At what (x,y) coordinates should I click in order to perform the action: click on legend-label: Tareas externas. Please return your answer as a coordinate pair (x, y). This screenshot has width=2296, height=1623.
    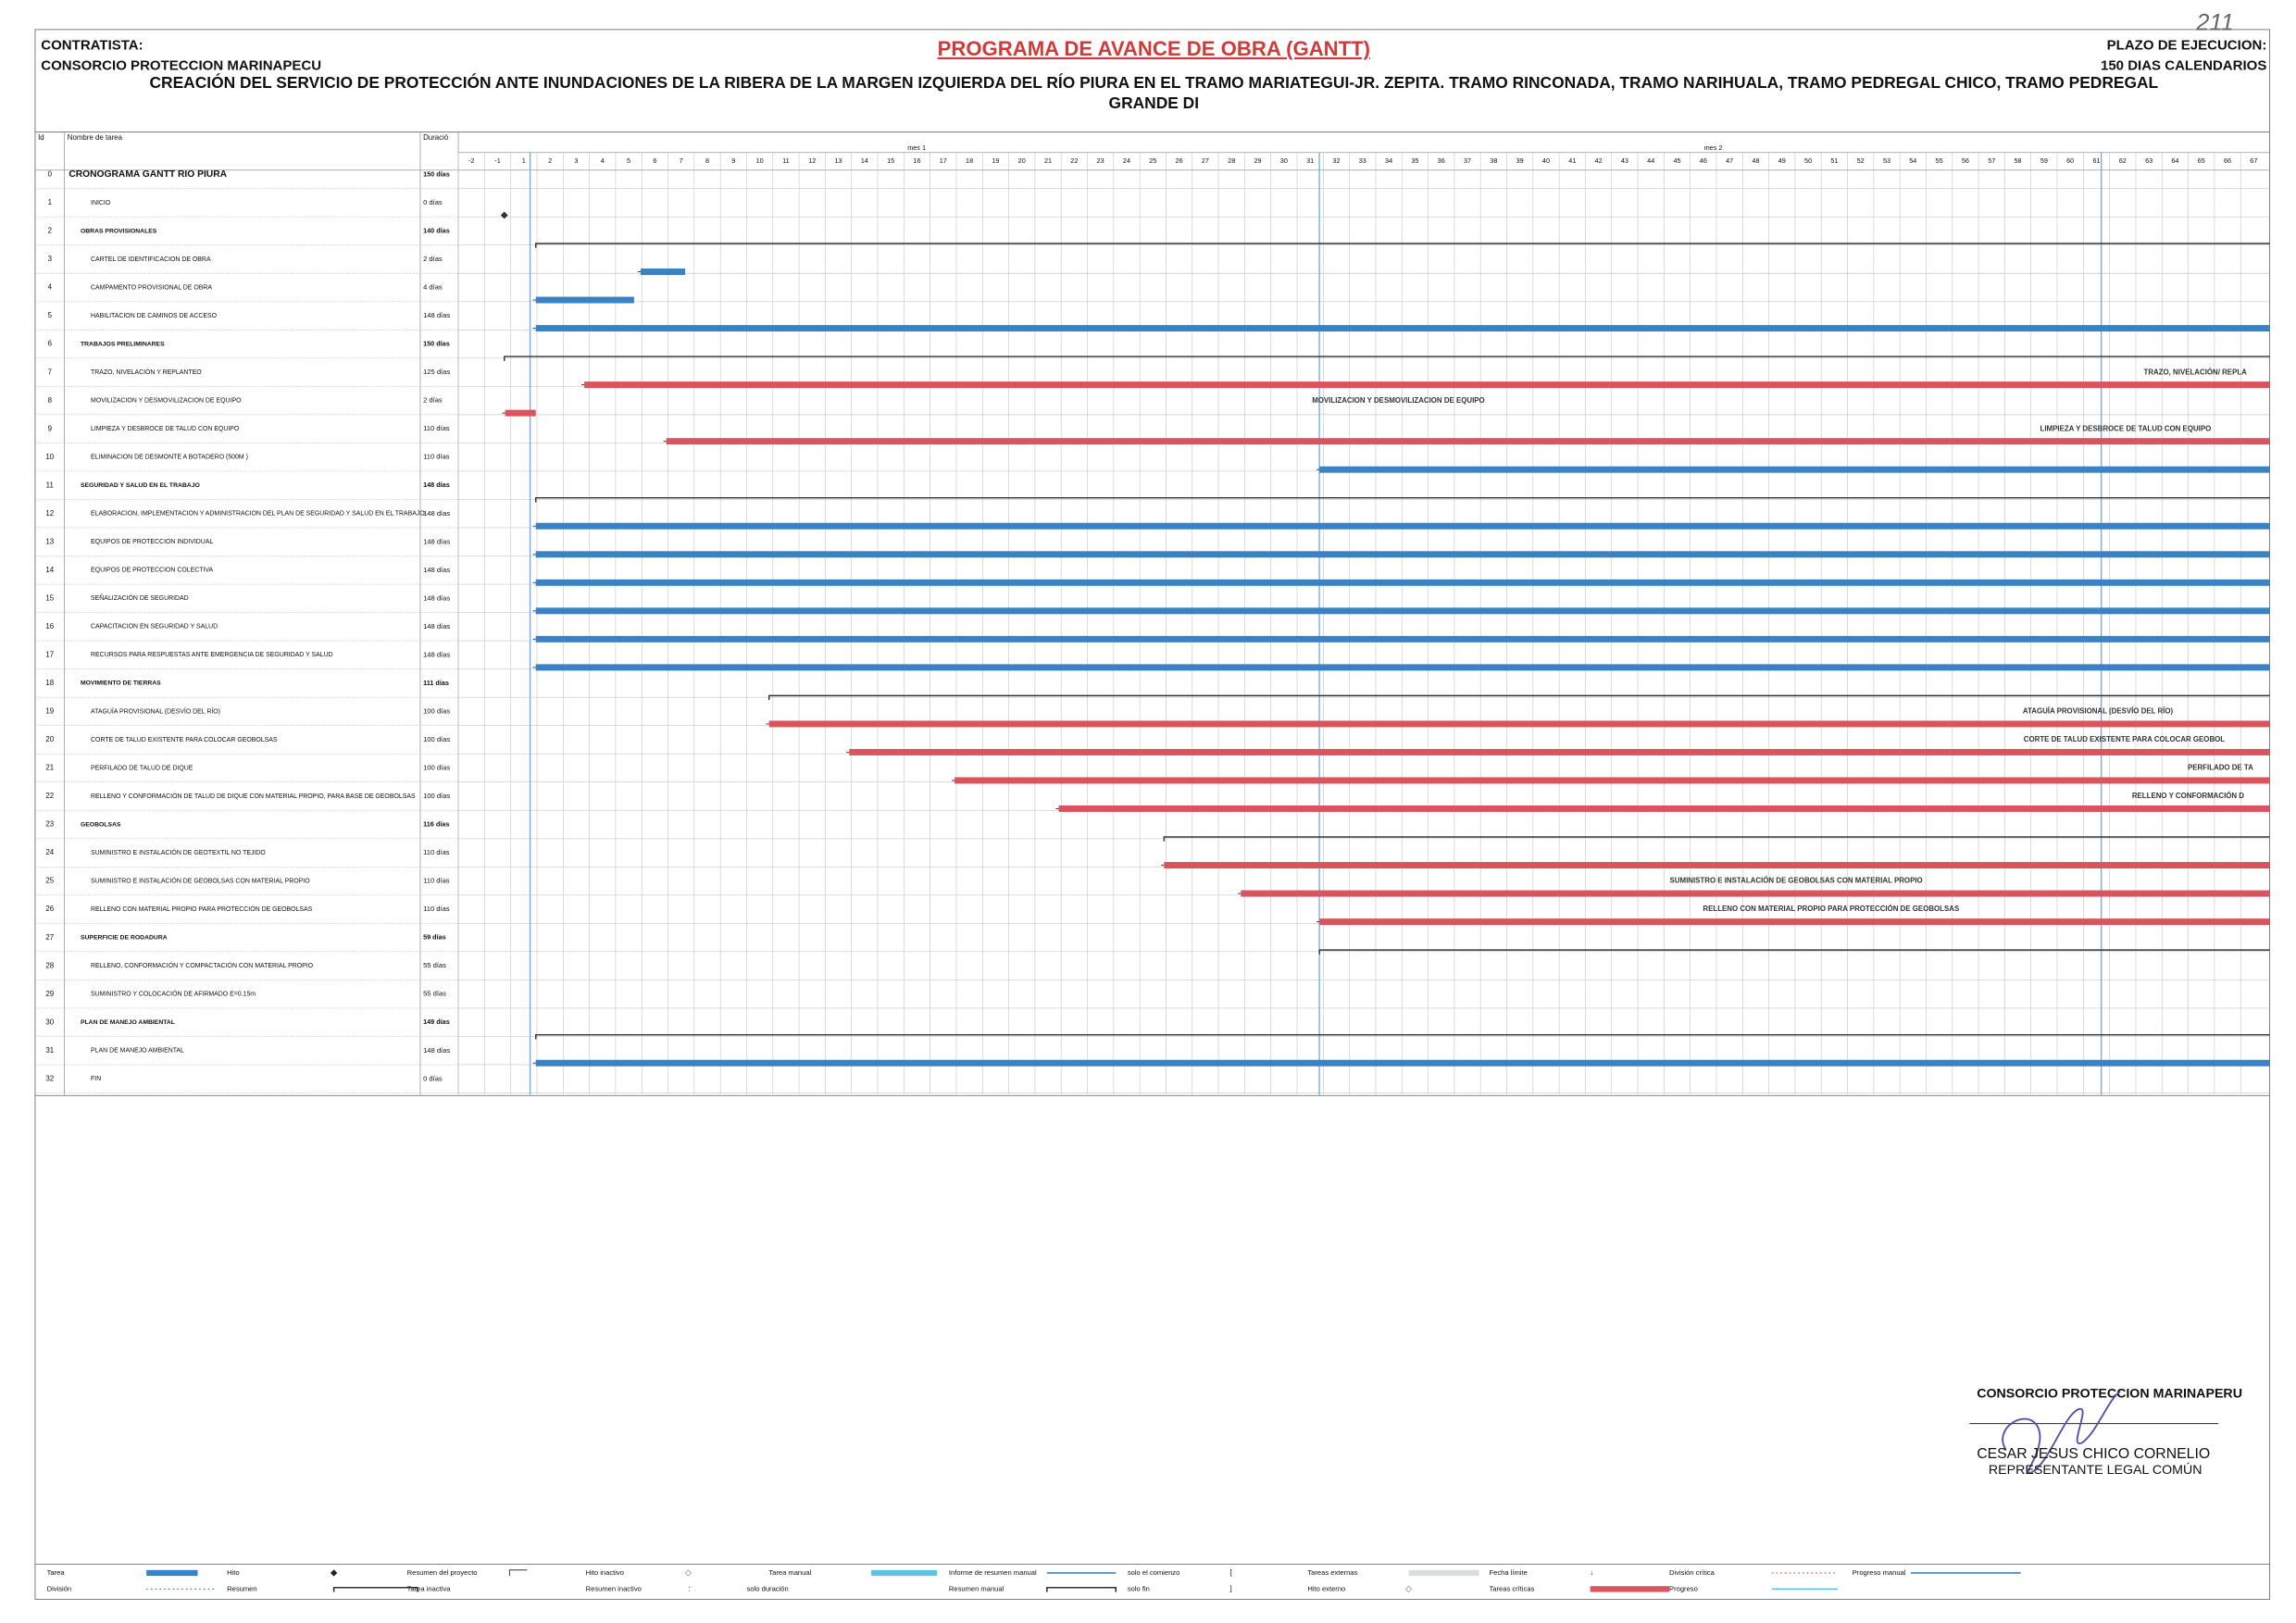
    Looking at the image, I should click on (1332, 1572).